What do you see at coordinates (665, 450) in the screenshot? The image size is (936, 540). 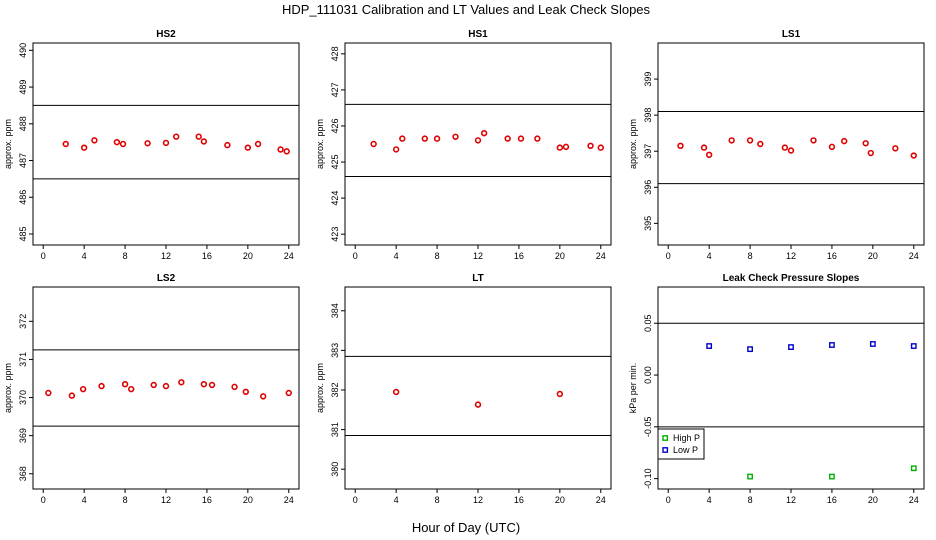 I see `legend-swatch-low-p` at bounding box center [665, 450].